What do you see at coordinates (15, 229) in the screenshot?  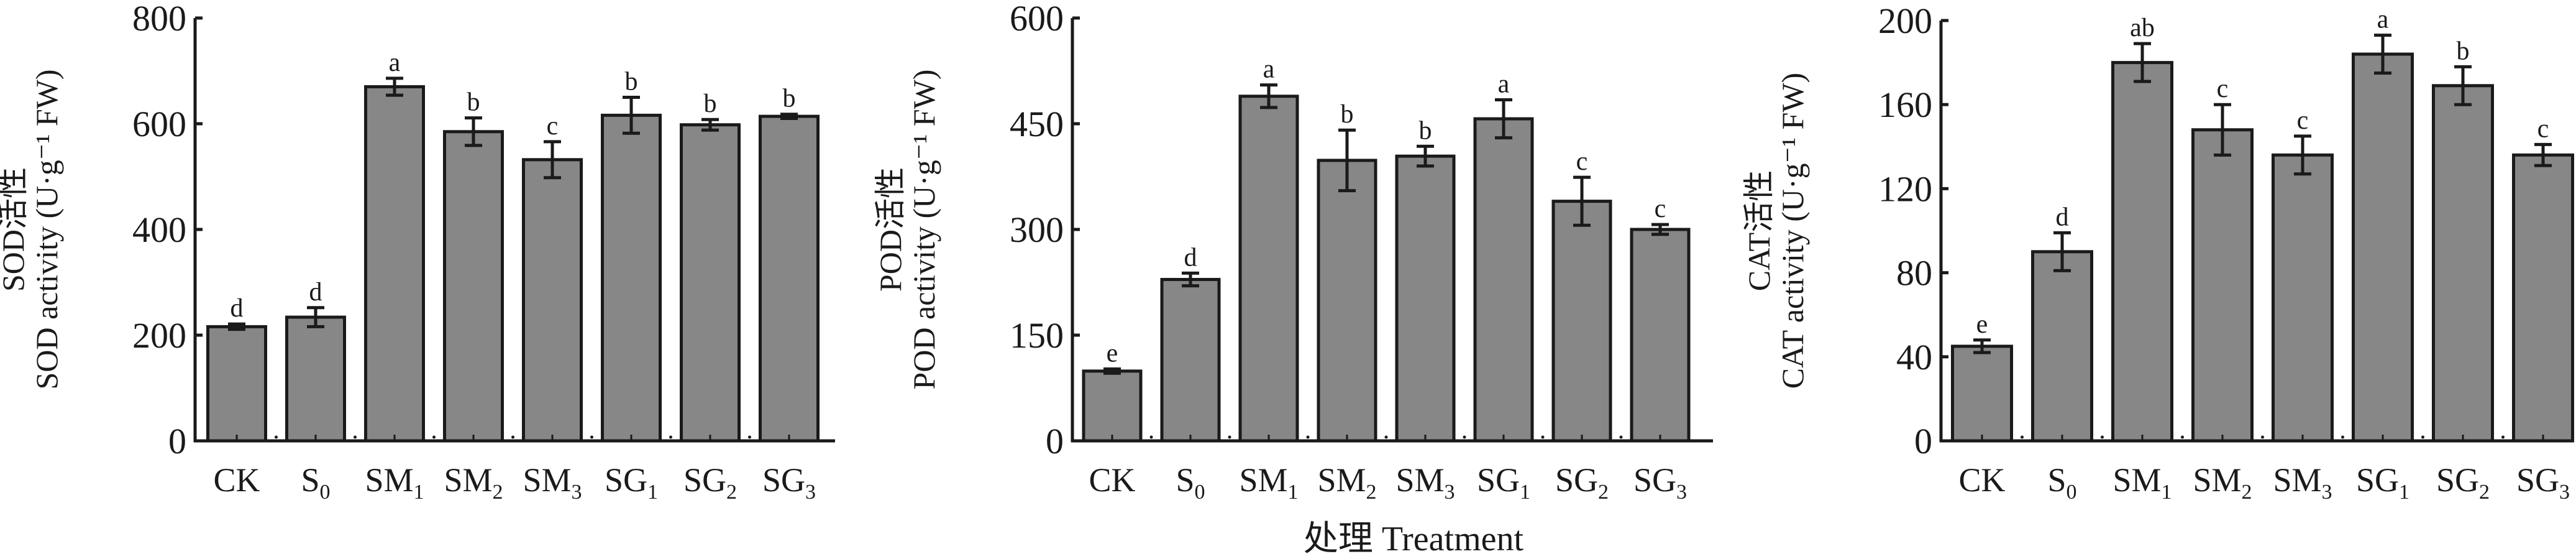 I see `y-axis-title-cn: SOD活性` at bounding box center [15, 229].